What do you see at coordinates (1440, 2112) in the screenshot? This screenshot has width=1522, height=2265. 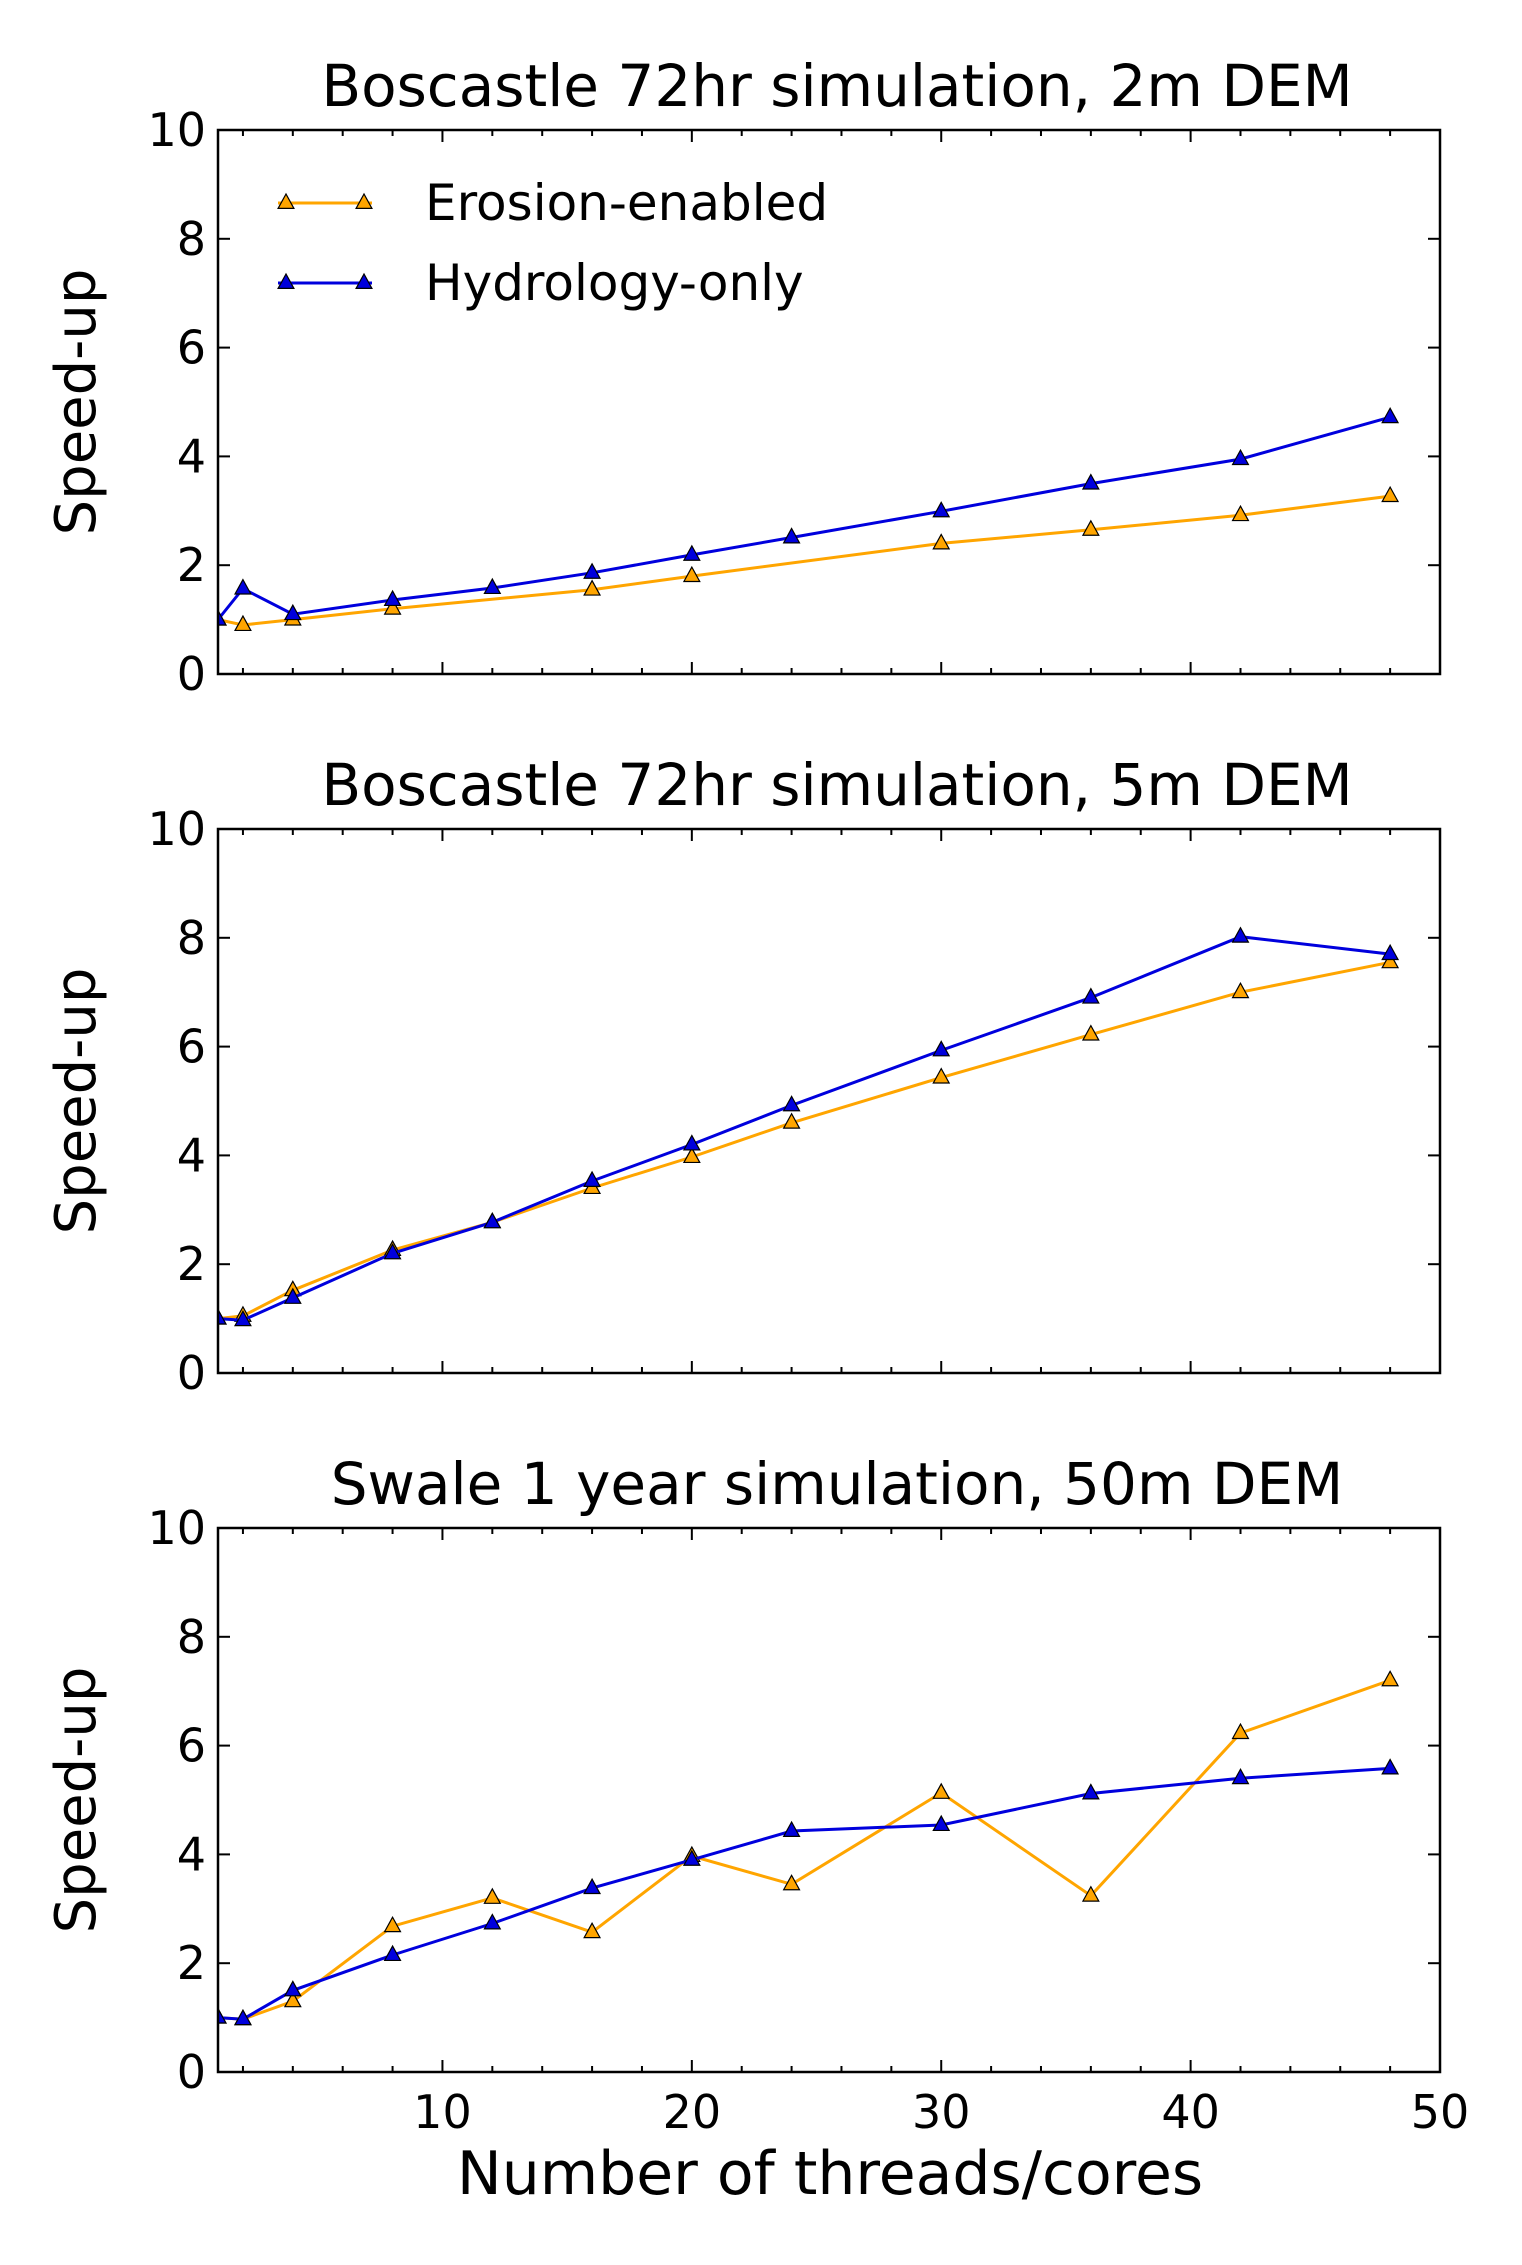 I see `x-tick-label: 50` at bounding box center [1440, 2112].